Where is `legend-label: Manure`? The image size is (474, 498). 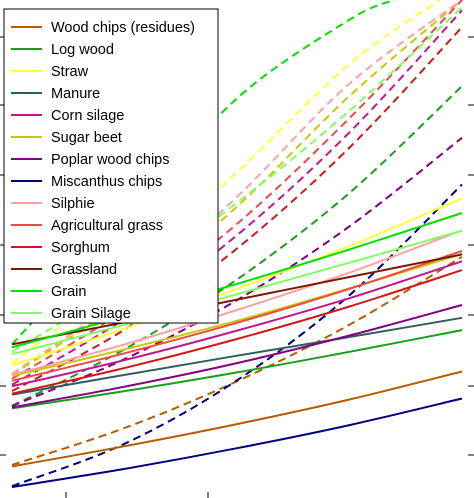 legend-label: Manure is located at coordinates (75, 94).